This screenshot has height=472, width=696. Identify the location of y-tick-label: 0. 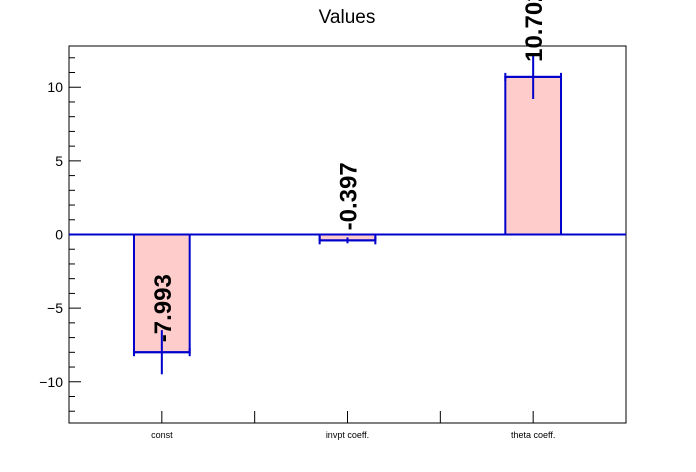
(59, 235).